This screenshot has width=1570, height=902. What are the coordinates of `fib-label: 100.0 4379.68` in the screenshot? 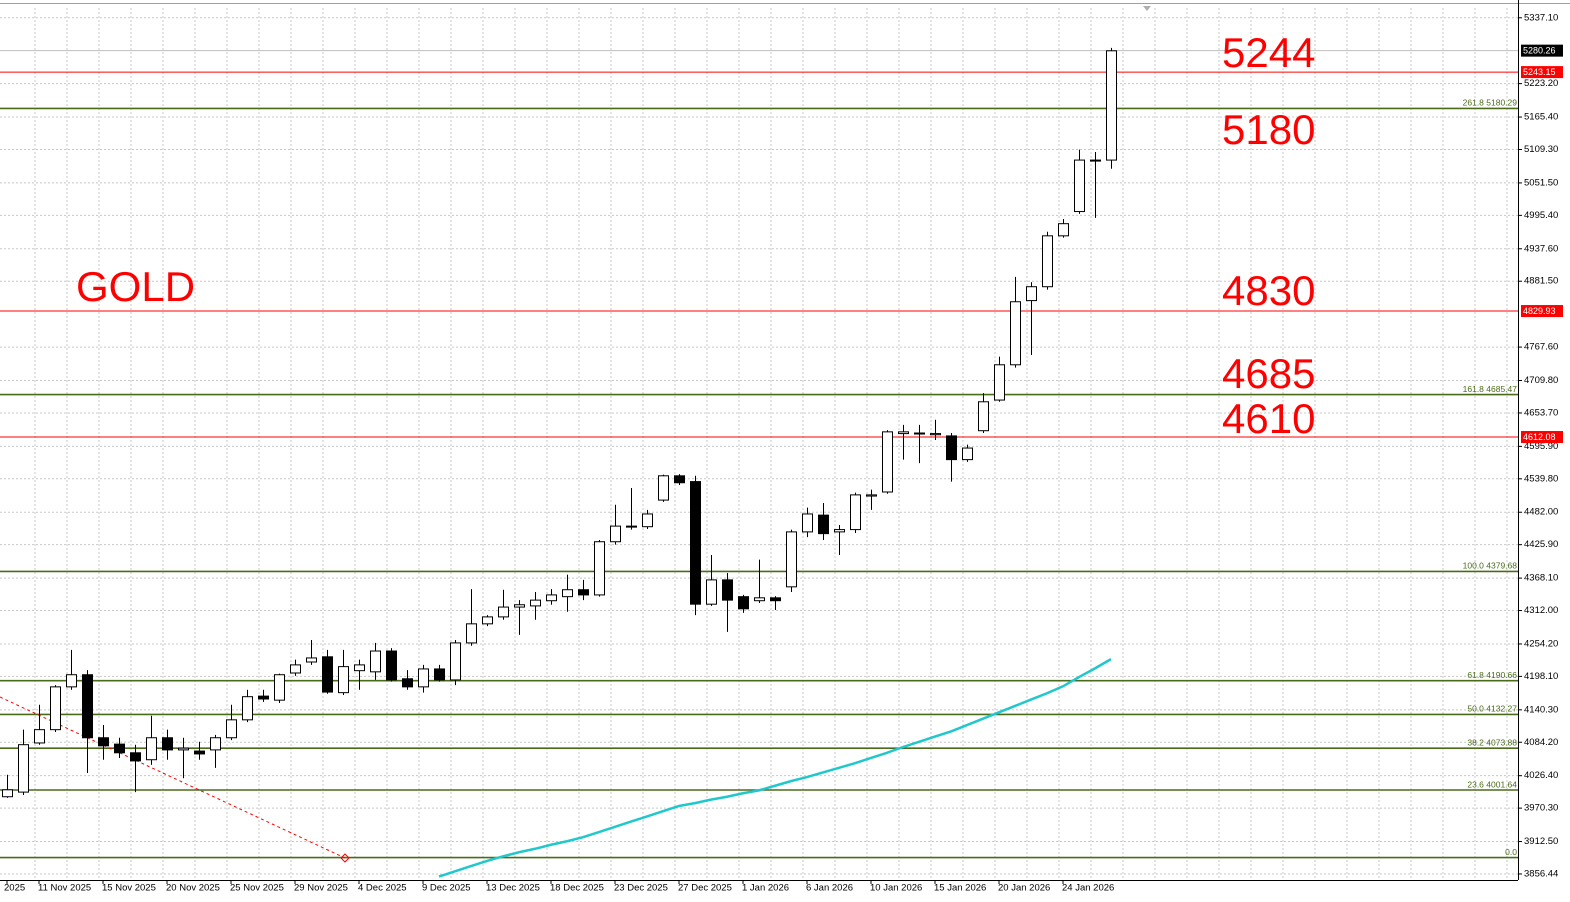 It's located at (1490, 566).